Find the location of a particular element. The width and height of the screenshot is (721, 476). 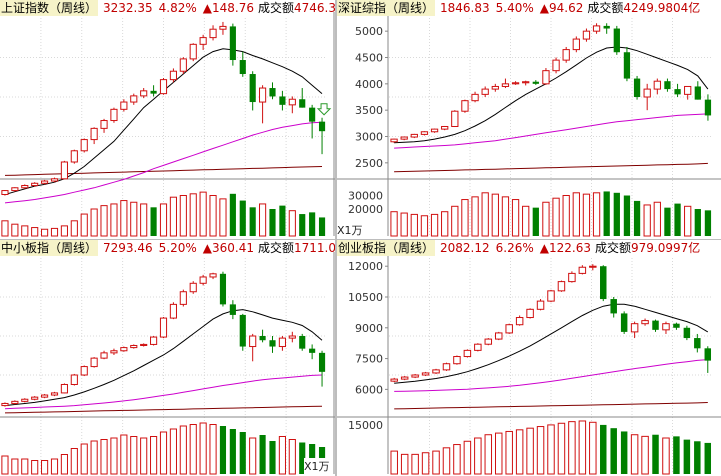

volume-value: 979.0997亿 is located at coordinates (666, 248).